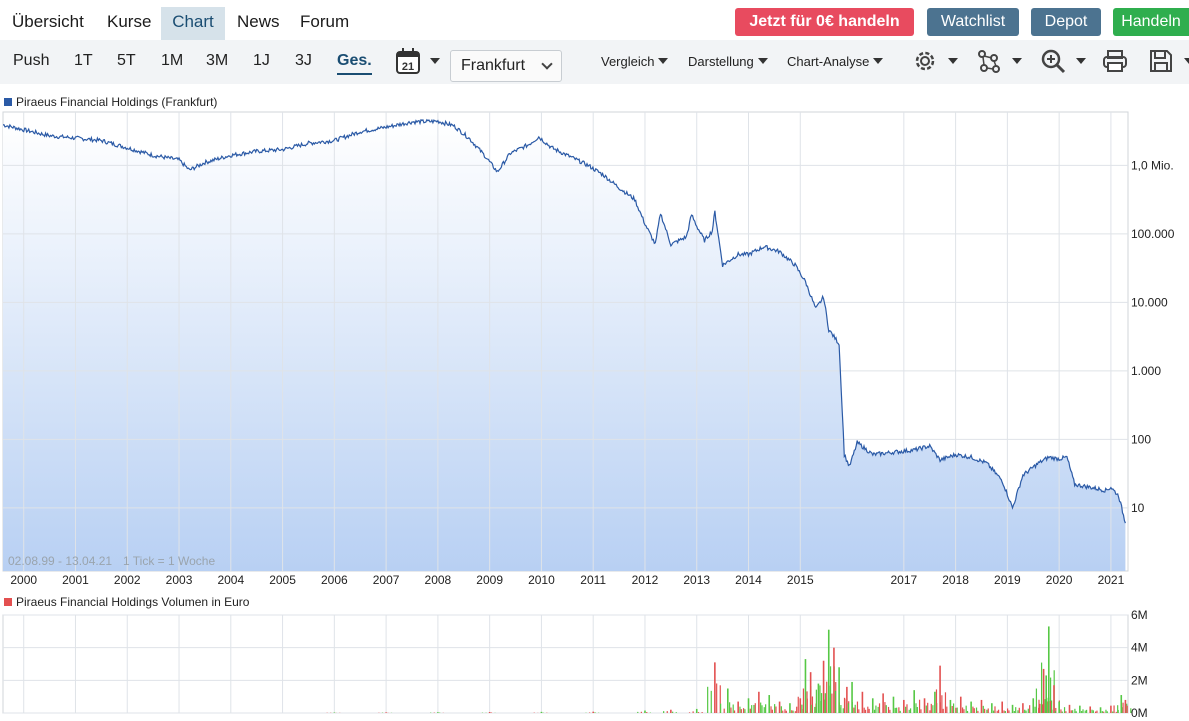  What do you see at coordinates (325, 21) in the screenshot?
I see `tab-forum: Forum` at bounding box center [325, 21].